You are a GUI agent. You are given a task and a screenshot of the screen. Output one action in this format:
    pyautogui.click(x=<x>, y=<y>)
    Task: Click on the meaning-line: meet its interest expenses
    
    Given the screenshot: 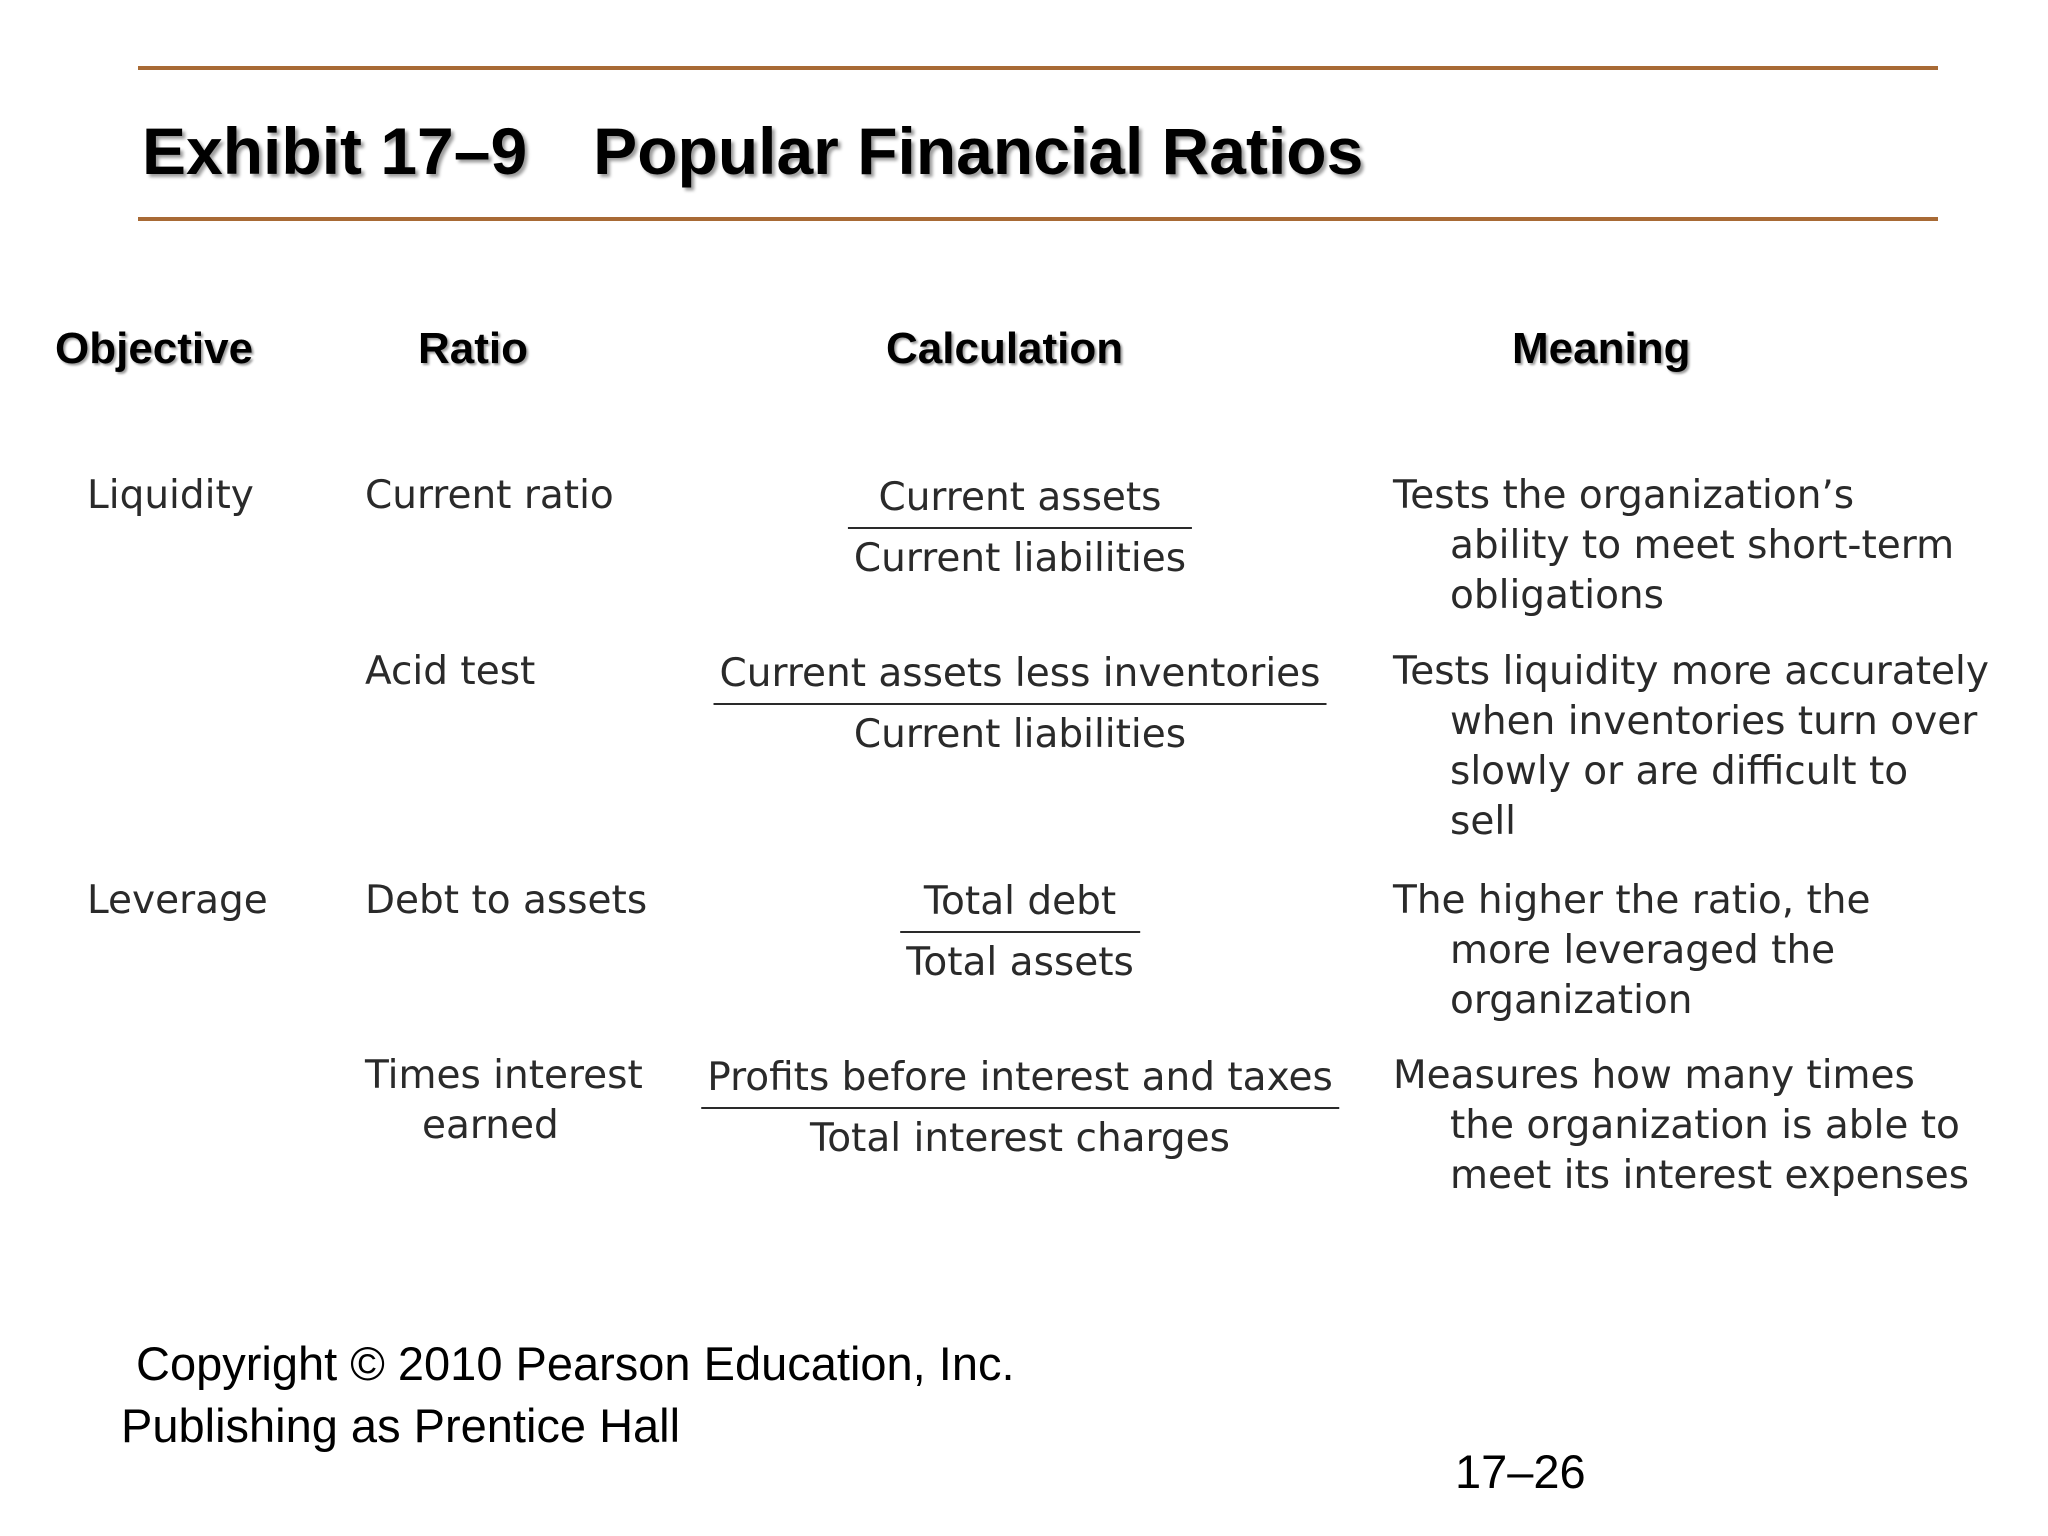 What is the action you would take?
    pyautogui.click(x=1710, y=1175)
    